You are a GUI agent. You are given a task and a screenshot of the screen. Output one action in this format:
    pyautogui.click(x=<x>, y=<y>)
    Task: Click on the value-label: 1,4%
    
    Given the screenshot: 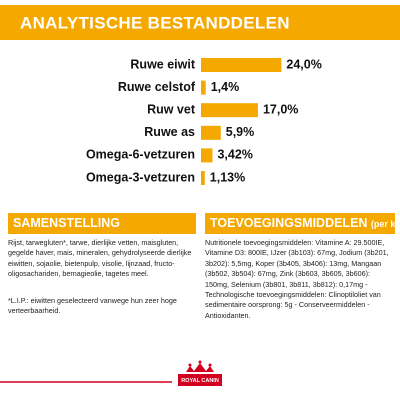 What is the action you would take?
    pyautogui.click(x=225, y=87)
    